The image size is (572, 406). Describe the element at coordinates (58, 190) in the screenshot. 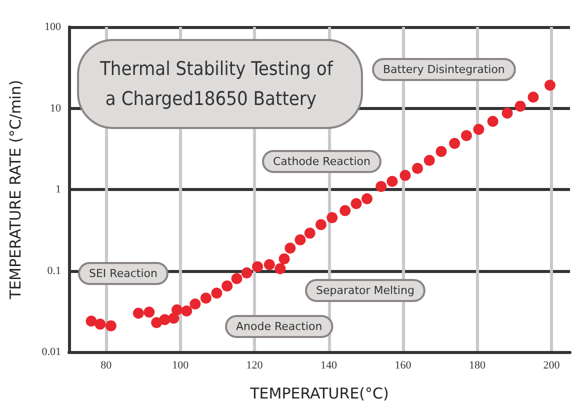

I see `y-tick-label: 1` at that location.